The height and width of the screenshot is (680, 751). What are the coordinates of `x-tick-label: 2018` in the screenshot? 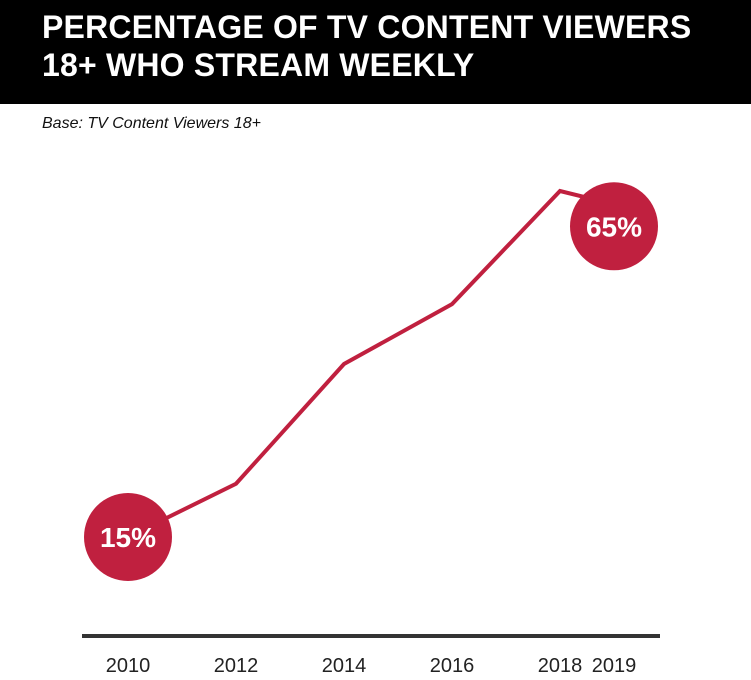 It's located at (560, 666).